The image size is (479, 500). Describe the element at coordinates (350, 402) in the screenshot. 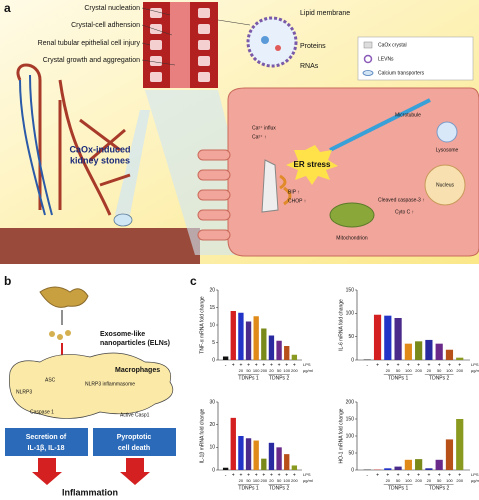

I see `y-tick-label: 200` at that location.